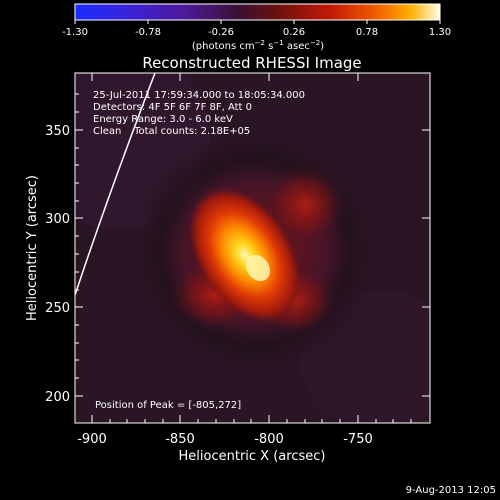 The image size is (500, 500). What do you see at coordinates (440, 32) in the screenshot?
I see `colorbar-tick-label: 1.30` at bounding box center [440, 32].